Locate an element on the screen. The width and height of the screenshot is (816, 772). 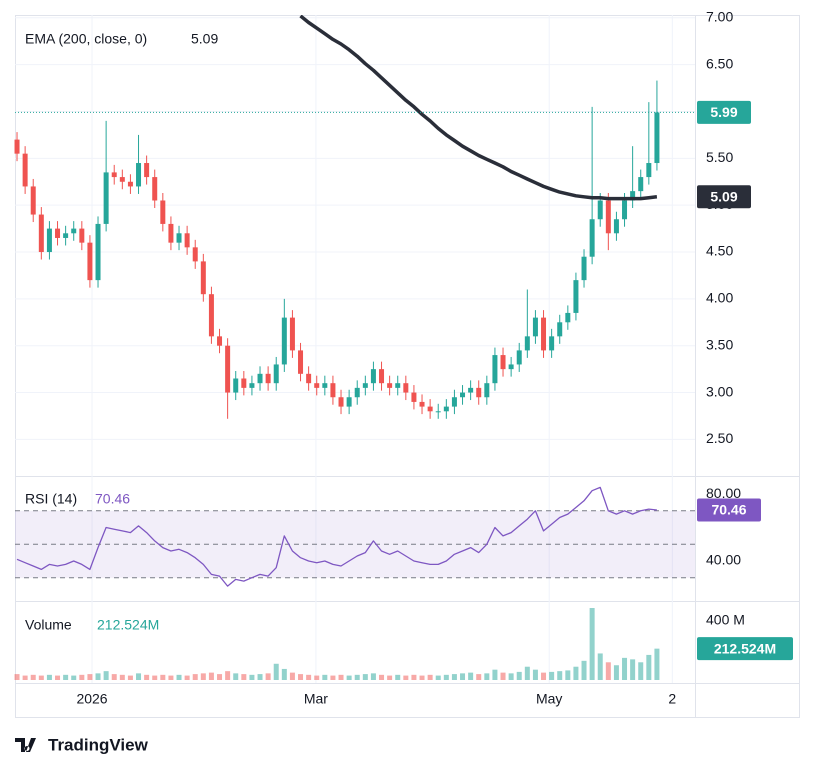
y-tick-label: 3.00 is located at coordinates (719, 391).